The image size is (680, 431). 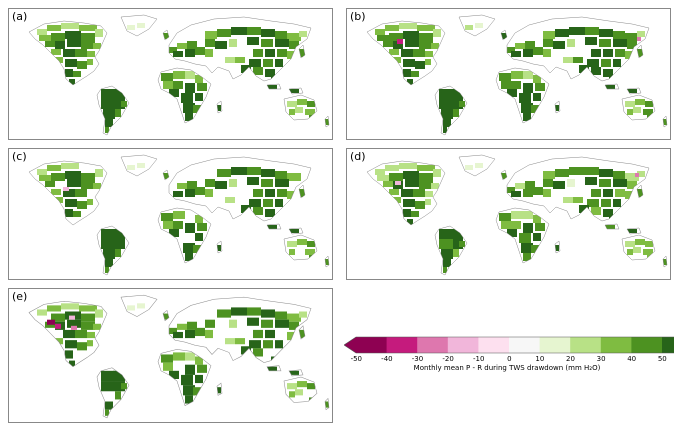 I want to click on map-panel-e: (e), so click(x=170, y=355).